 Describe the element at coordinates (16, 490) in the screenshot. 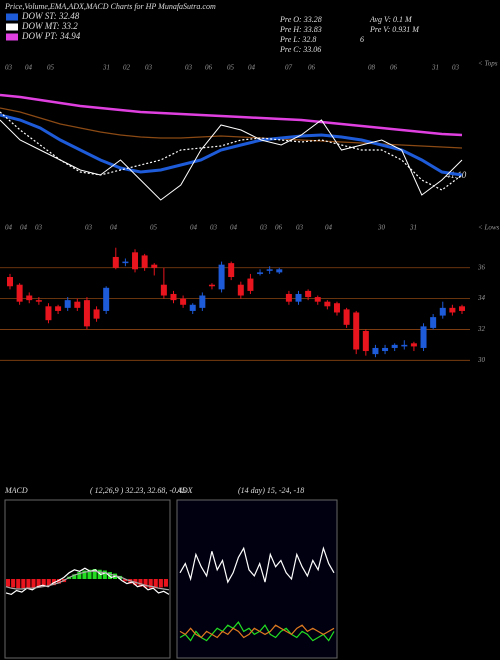

I see `macd-title: MACD` at that location.